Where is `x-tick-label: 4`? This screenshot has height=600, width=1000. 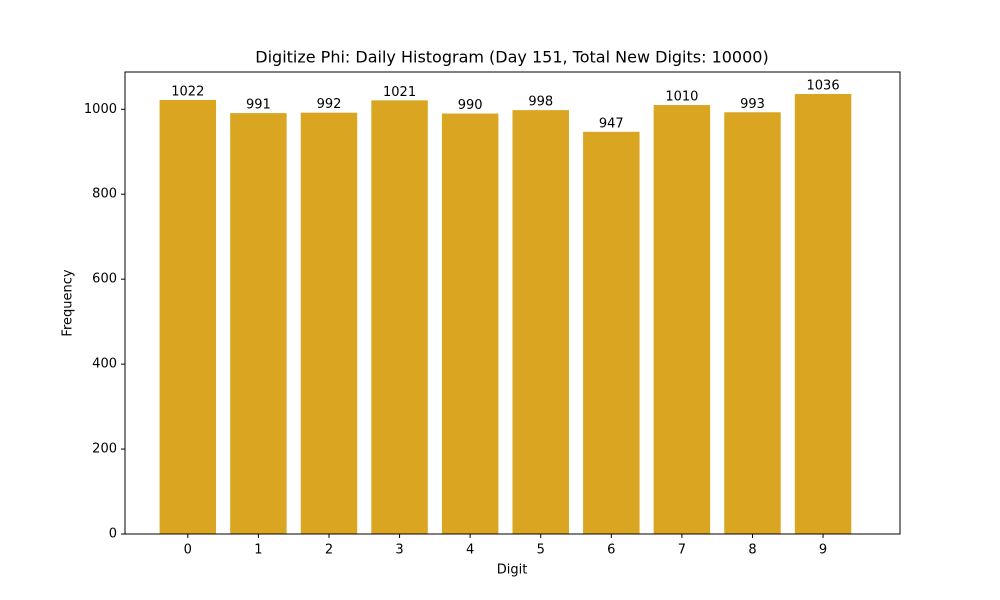
x-tick-label: 4 is located at coordinates (470, 550).